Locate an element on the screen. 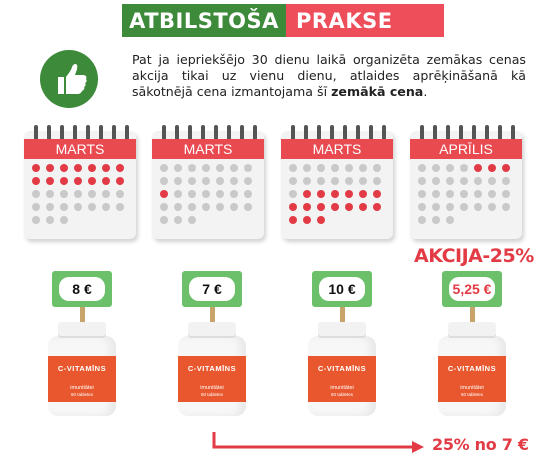 This screenshot has height=471, width=548. price-value: 7 € is located at coordinates (212, 289).